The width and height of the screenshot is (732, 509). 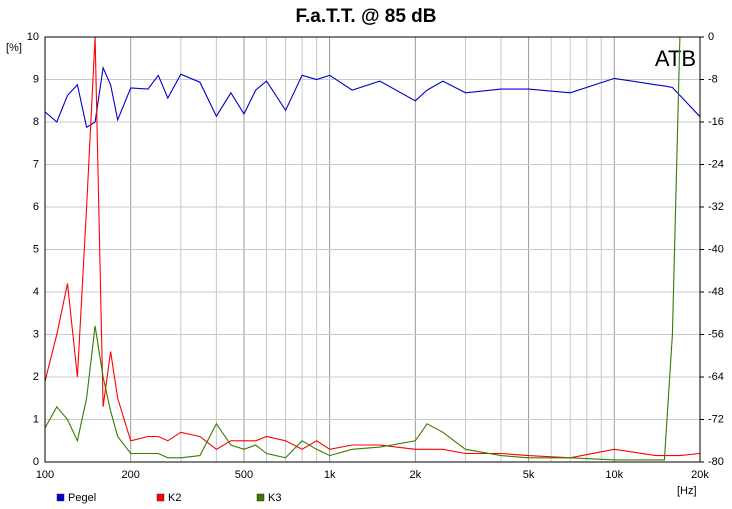 What do you see at coordinates (716, 292) in the screenshot?
I see `y2-tick-label: -48` at bounding box center [716, 292].